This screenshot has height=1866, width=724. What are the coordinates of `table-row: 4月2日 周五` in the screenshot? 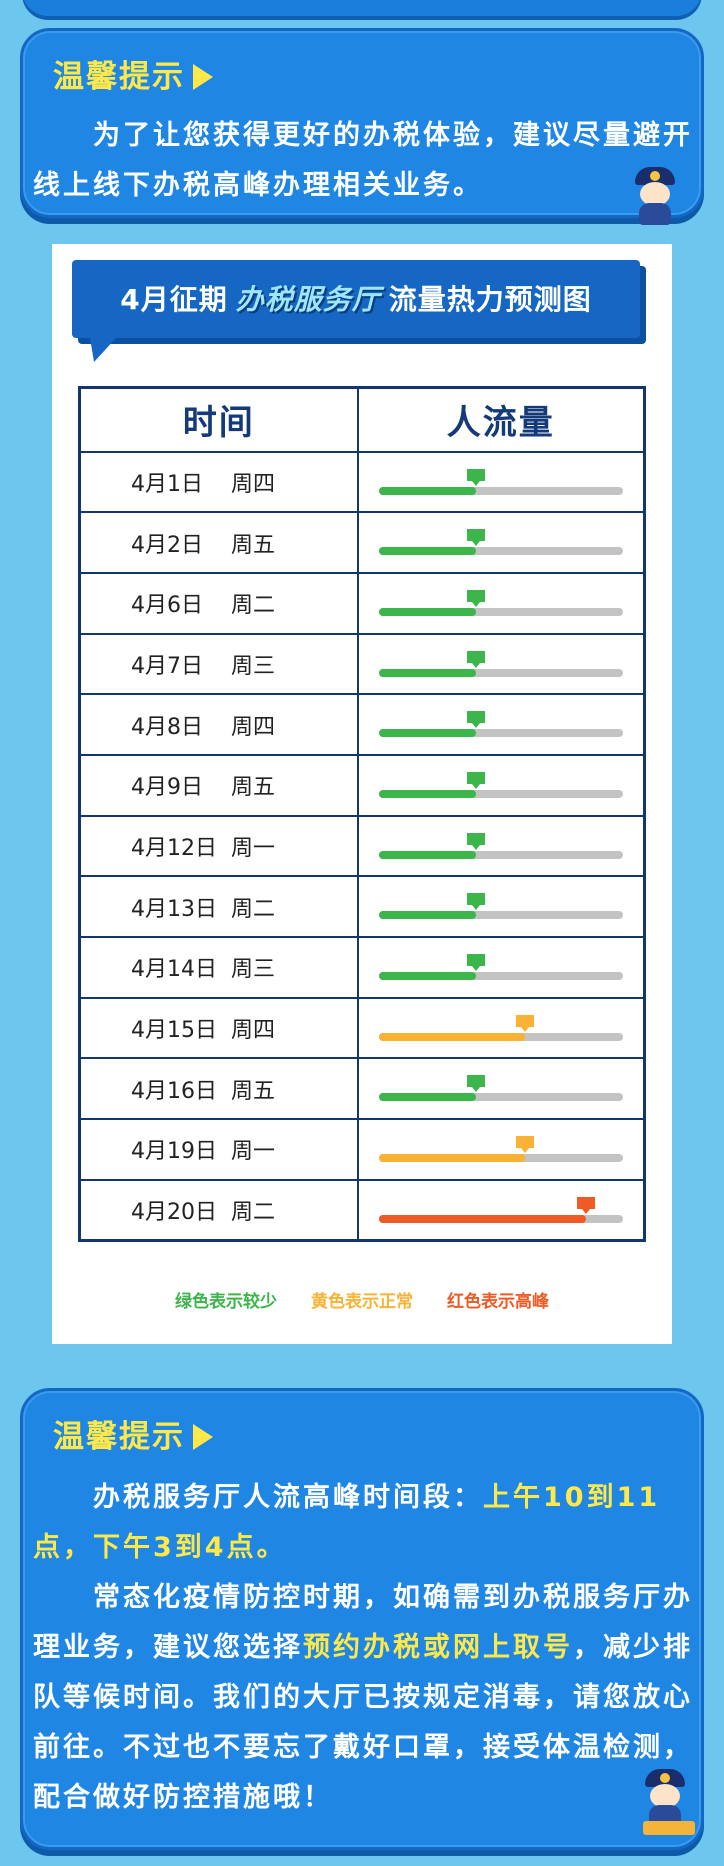 It's located at (362, 542).